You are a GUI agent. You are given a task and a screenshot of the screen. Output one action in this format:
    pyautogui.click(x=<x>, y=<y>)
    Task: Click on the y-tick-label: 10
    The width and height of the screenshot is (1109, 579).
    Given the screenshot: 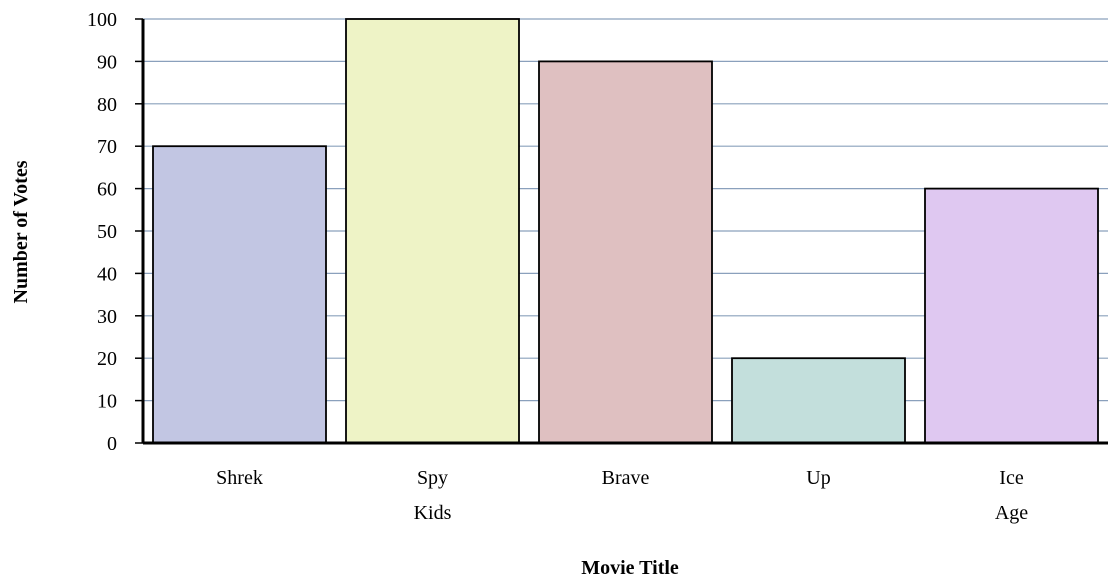 What is the action you would take?
    pyautogui.click(x=107, y=402)
    